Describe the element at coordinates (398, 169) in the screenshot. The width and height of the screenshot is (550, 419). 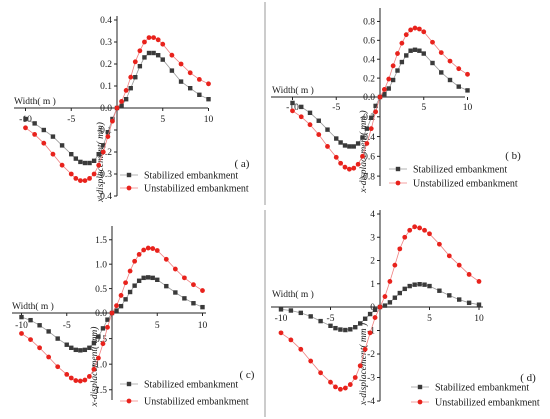
I see `legend-marker-stabilized` at that location.